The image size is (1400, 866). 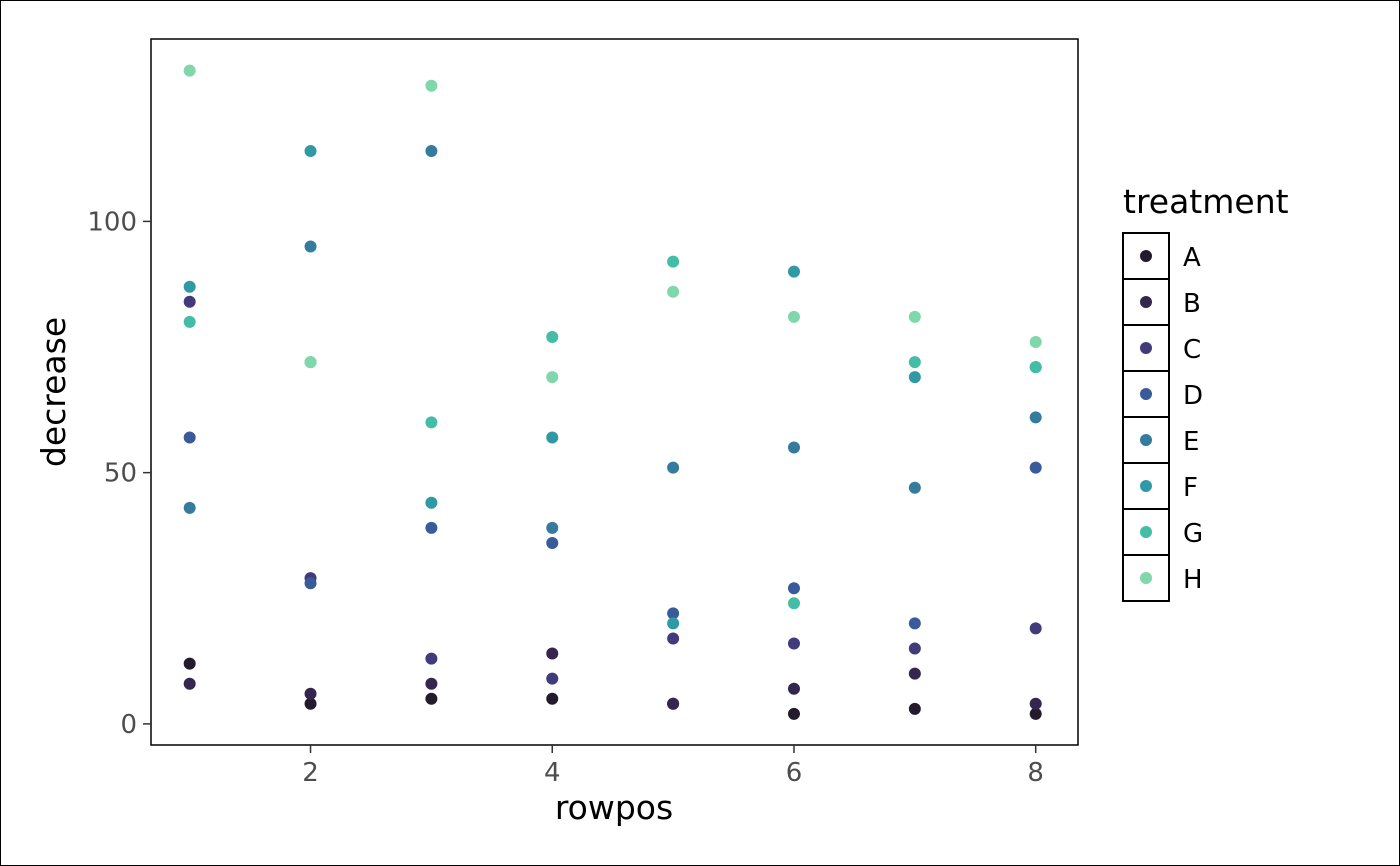 What do you see at coordinates (112, 222) in the screenshot?
I see `y-tick-label: 100` at bounding box center [112, 222].